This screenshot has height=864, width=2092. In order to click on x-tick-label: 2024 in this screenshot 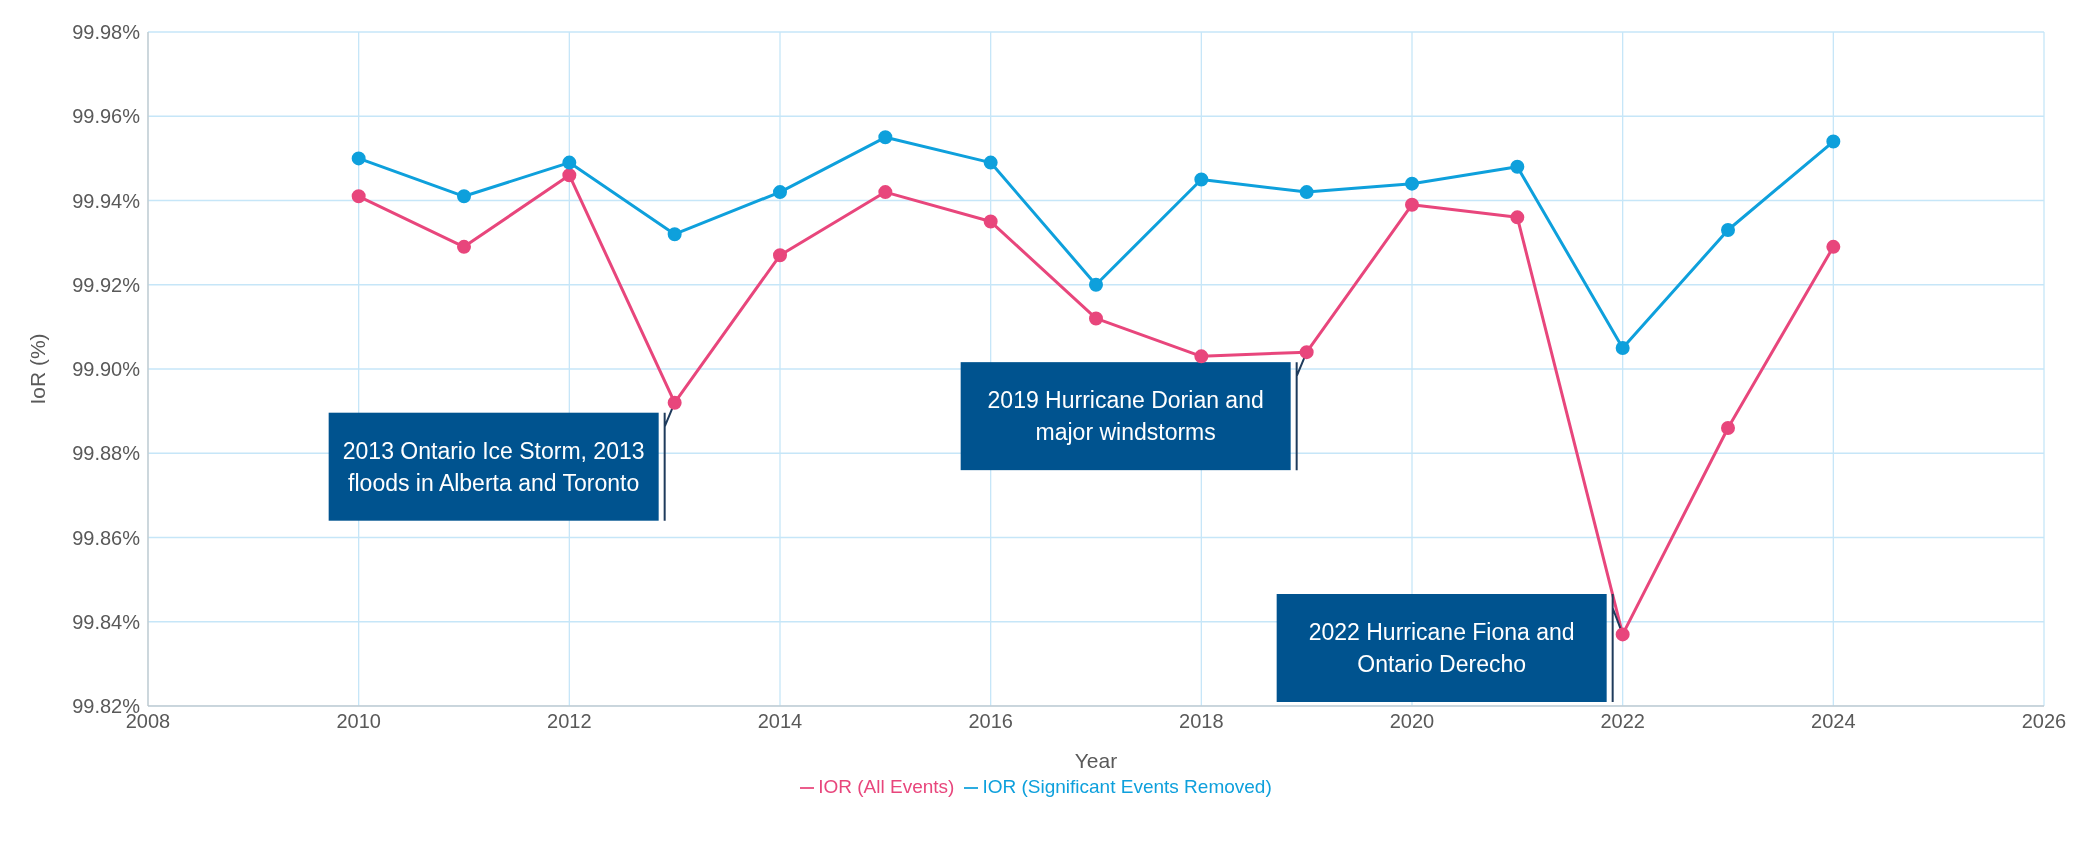, I will do `click(1833, 721)`.